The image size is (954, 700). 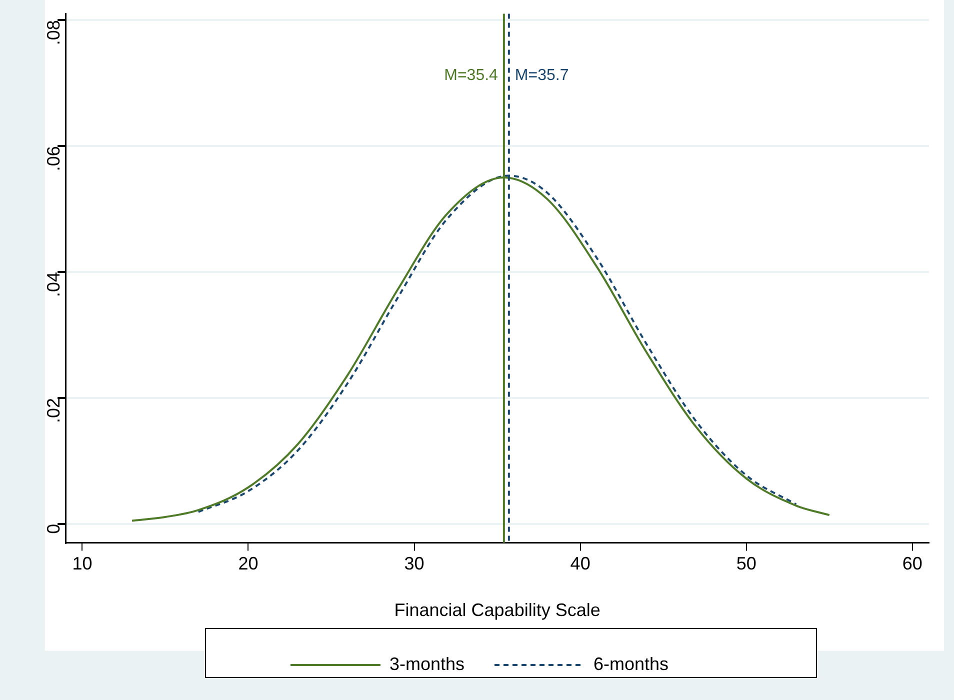 I want to click on x-tick-label: 20, so click(x=248, y=564).